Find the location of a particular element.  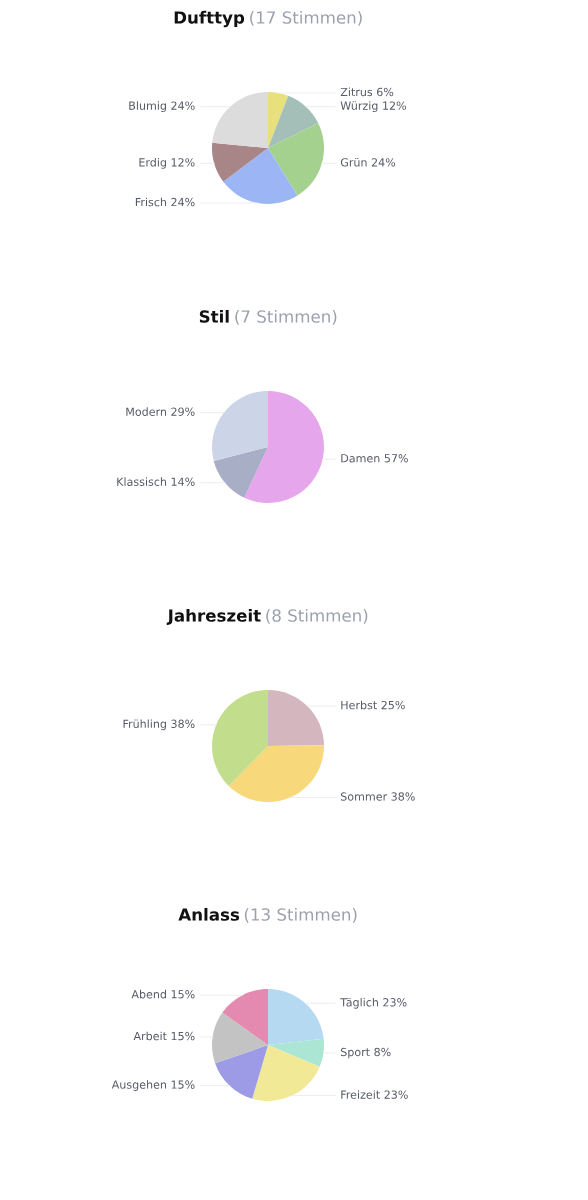

slice-label: Erdig 12% is located at coordinates (167, 163).